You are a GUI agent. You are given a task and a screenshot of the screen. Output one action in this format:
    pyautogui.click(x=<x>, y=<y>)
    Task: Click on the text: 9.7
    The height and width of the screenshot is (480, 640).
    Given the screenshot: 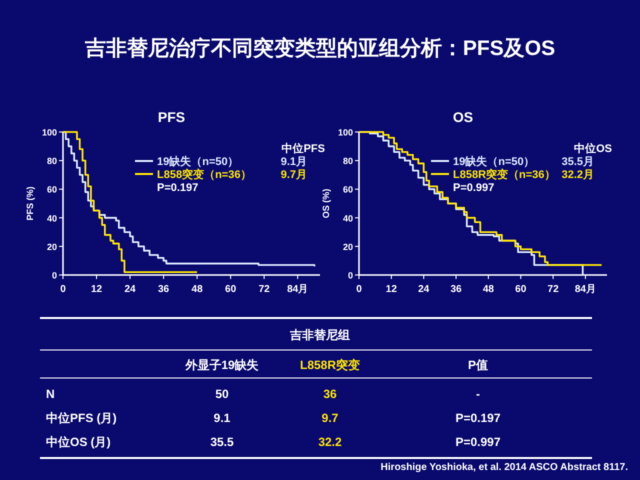 What is the action you would take?
    pyautogui.click(x=330, y=418)
    